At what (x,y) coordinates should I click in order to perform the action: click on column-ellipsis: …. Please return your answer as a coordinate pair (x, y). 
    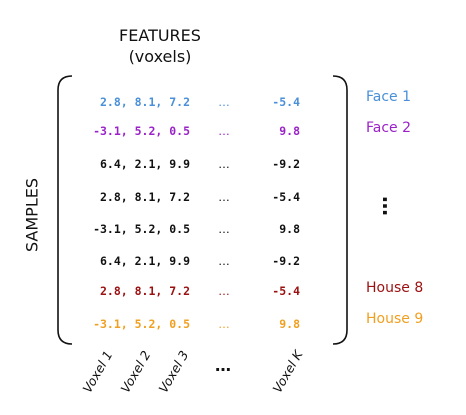
    Looking at the image, I should click on (223, 365).